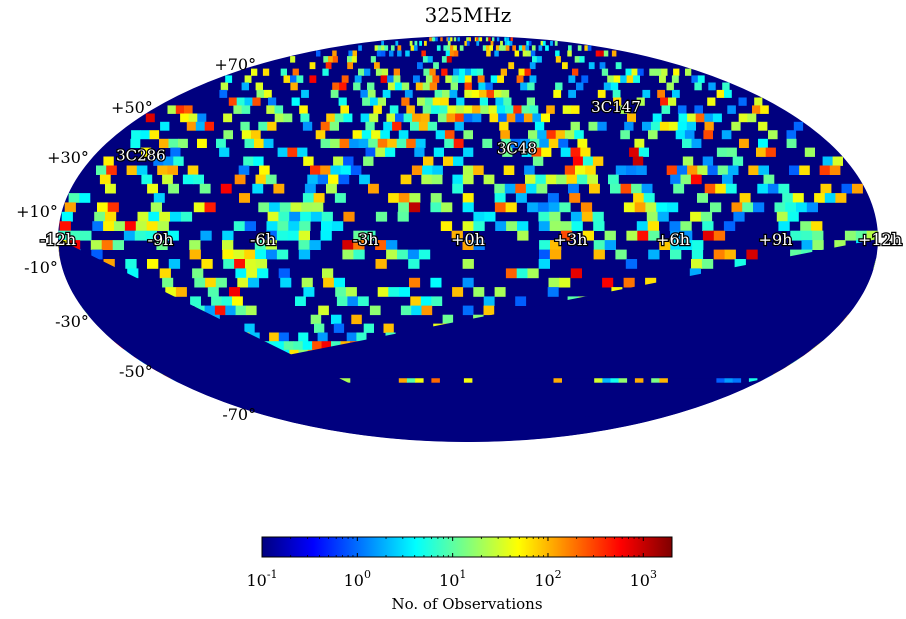 The height and width of the screenshot is (619, 906). Describe the element at coordinates (378, 131) in the screenshot. I see `calibrator-source-labels: 3C147 3C48 3C286` at that location.